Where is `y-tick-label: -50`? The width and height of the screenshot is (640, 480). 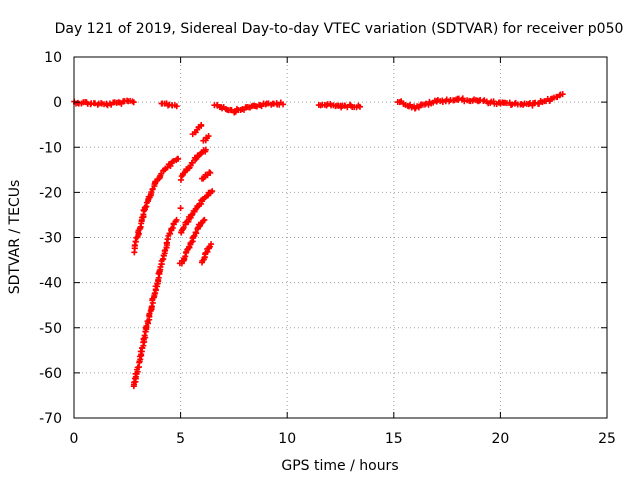
y-tick-label: -50 is located at coordinates (50, 329).